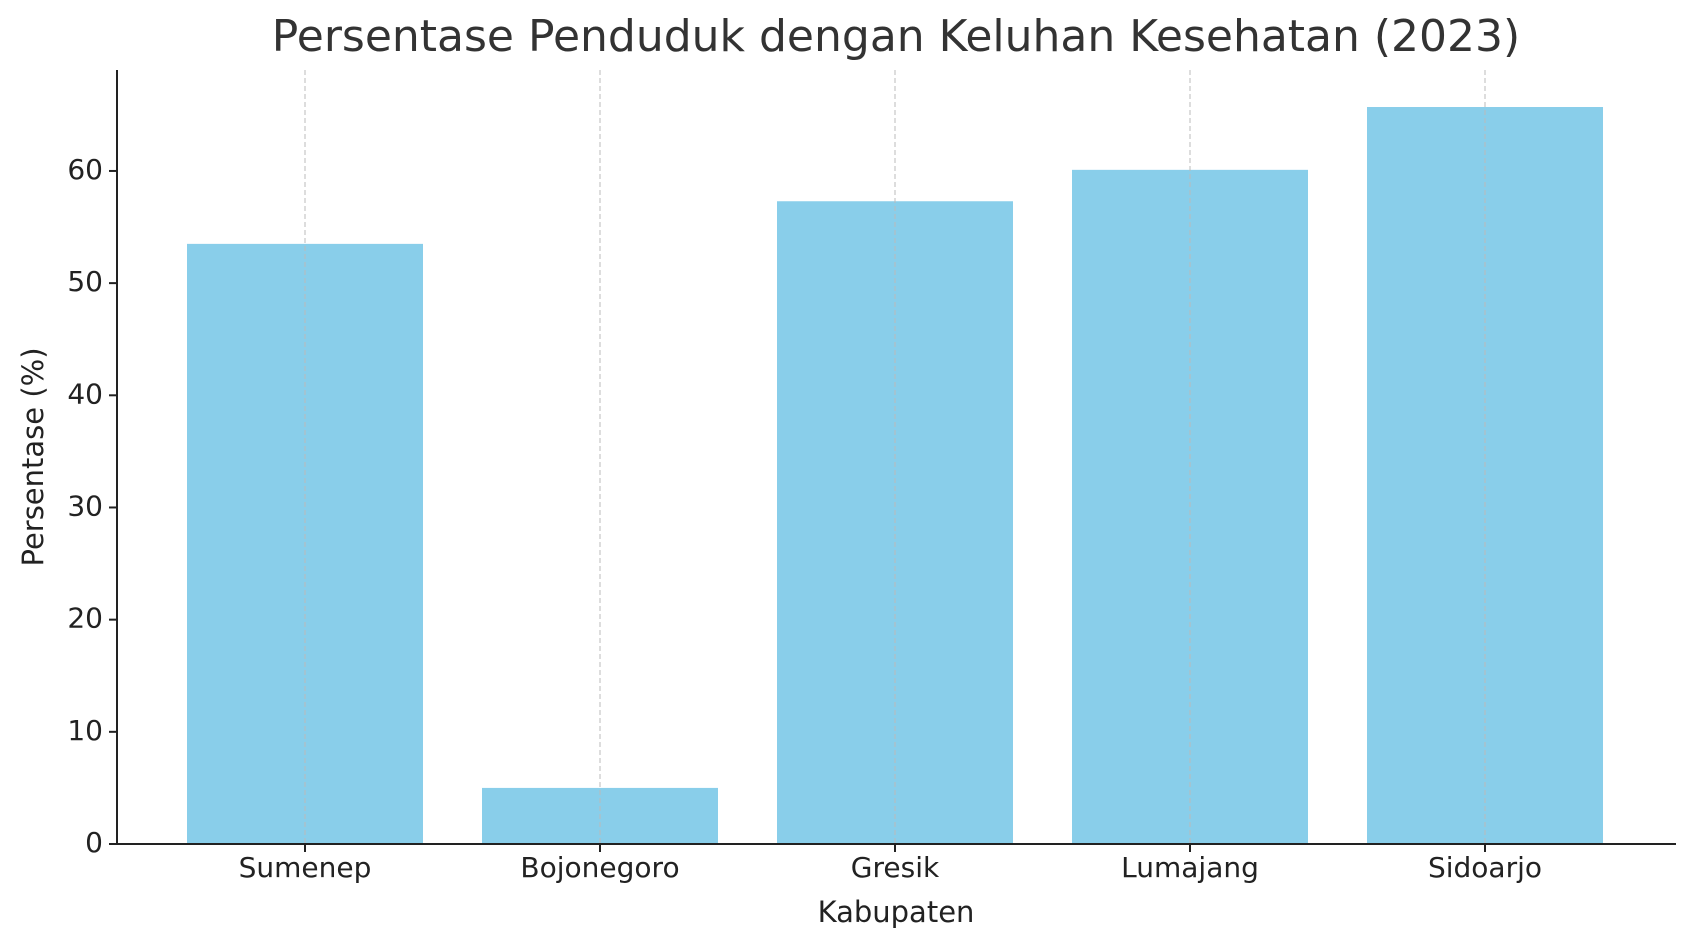 Image resolution: width=1686 pixels, height=947 pixels. I want to click on x-tick-label: Bojonegoro, so click(599, 867).